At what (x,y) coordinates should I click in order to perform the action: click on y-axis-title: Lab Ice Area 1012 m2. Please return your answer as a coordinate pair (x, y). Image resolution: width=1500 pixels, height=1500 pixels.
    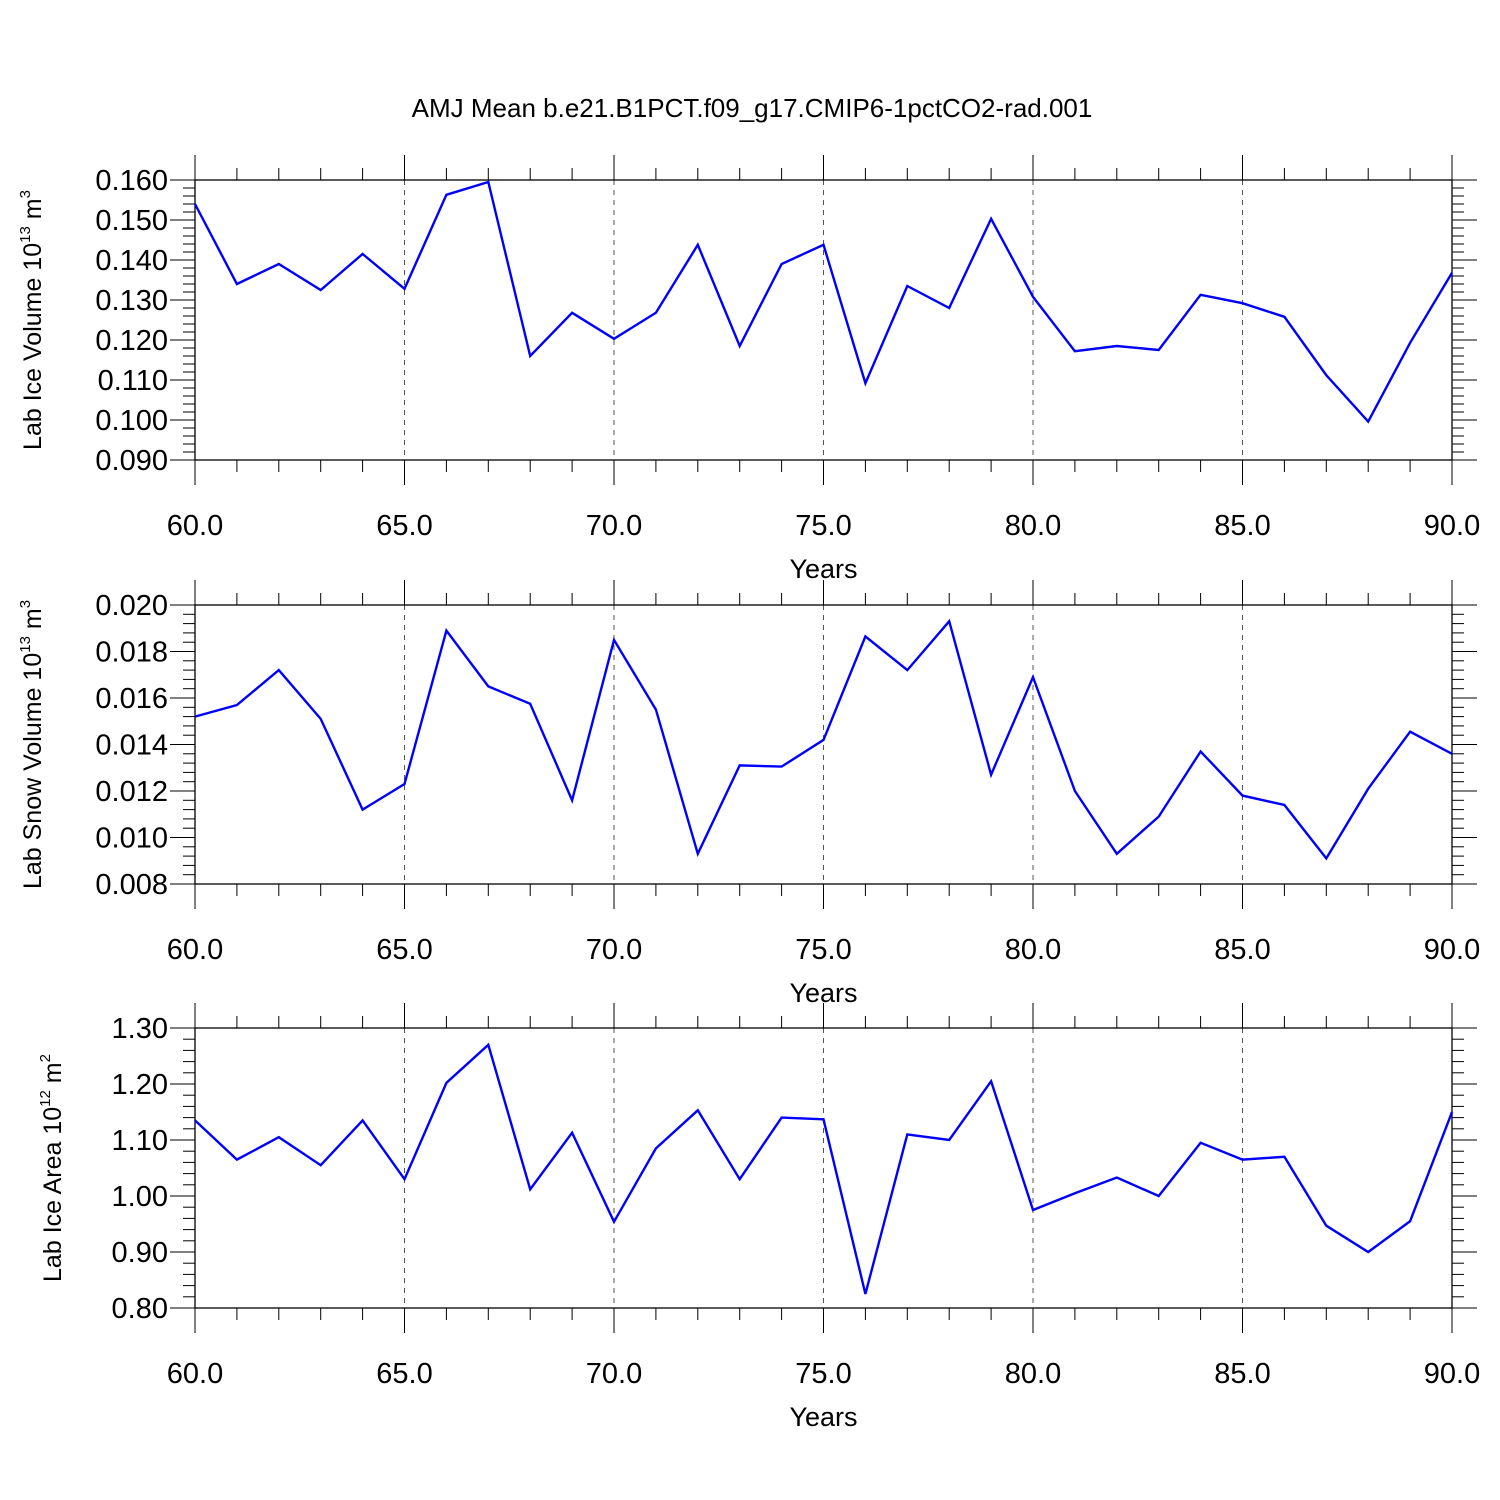
    Looking at the image, I should click on (52, 1168).